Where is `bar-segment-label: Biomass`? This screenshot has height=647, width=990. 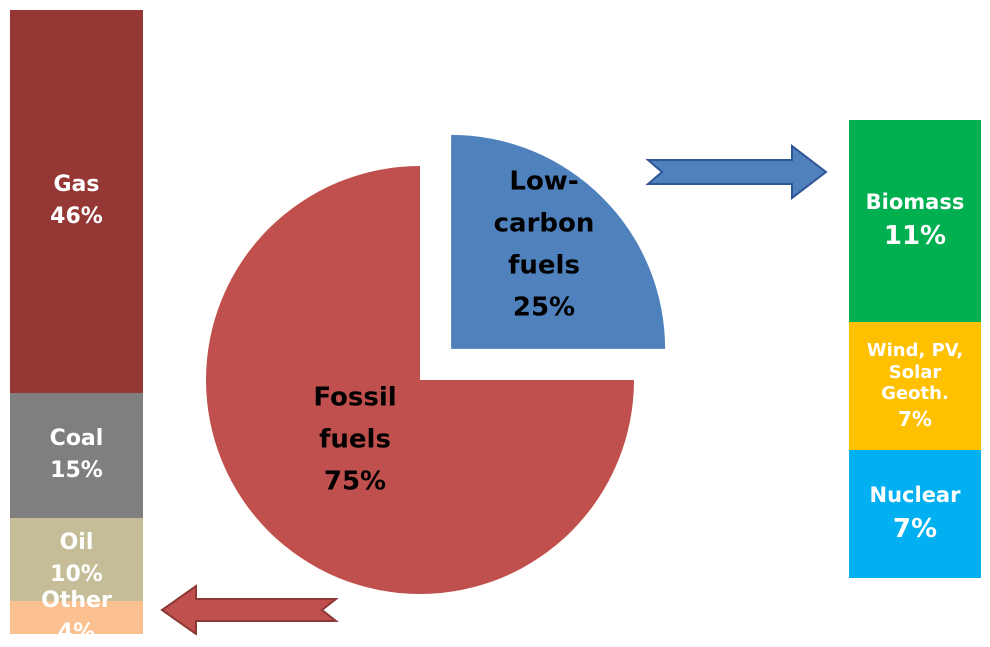 bar-segment-label: Biomass is located at coordinates (915, 201).